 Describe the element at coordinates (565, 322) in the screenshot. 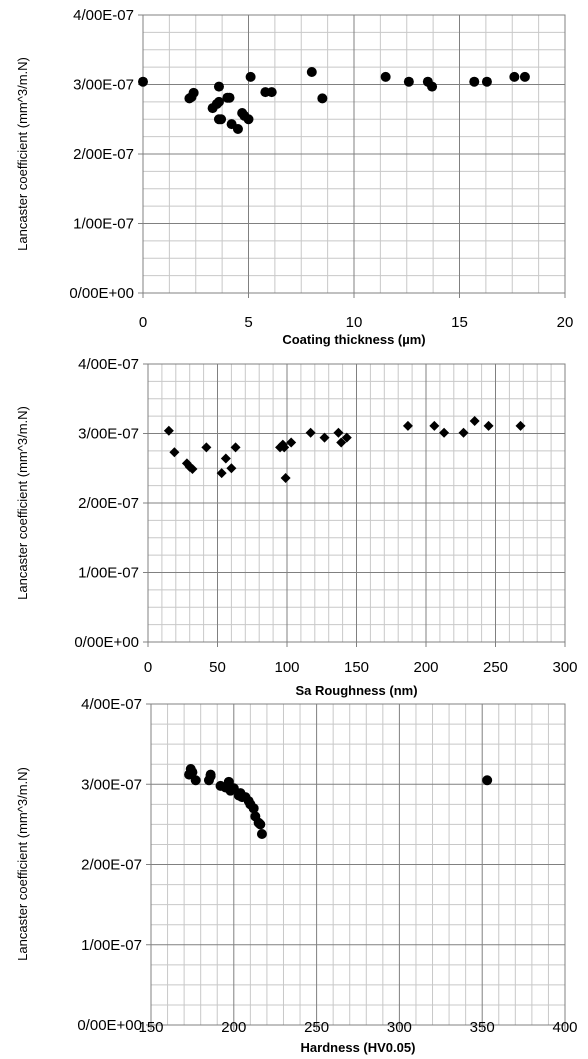

I see `x-tick-label: 20` at that location.